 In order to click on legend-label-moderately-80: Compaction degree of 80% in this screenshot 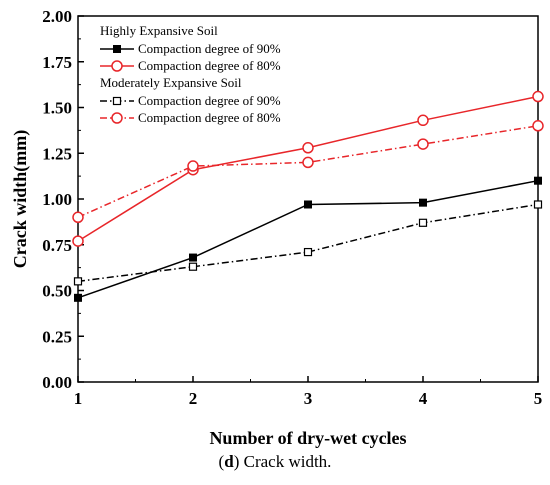, I will do `click(209, 117)`.